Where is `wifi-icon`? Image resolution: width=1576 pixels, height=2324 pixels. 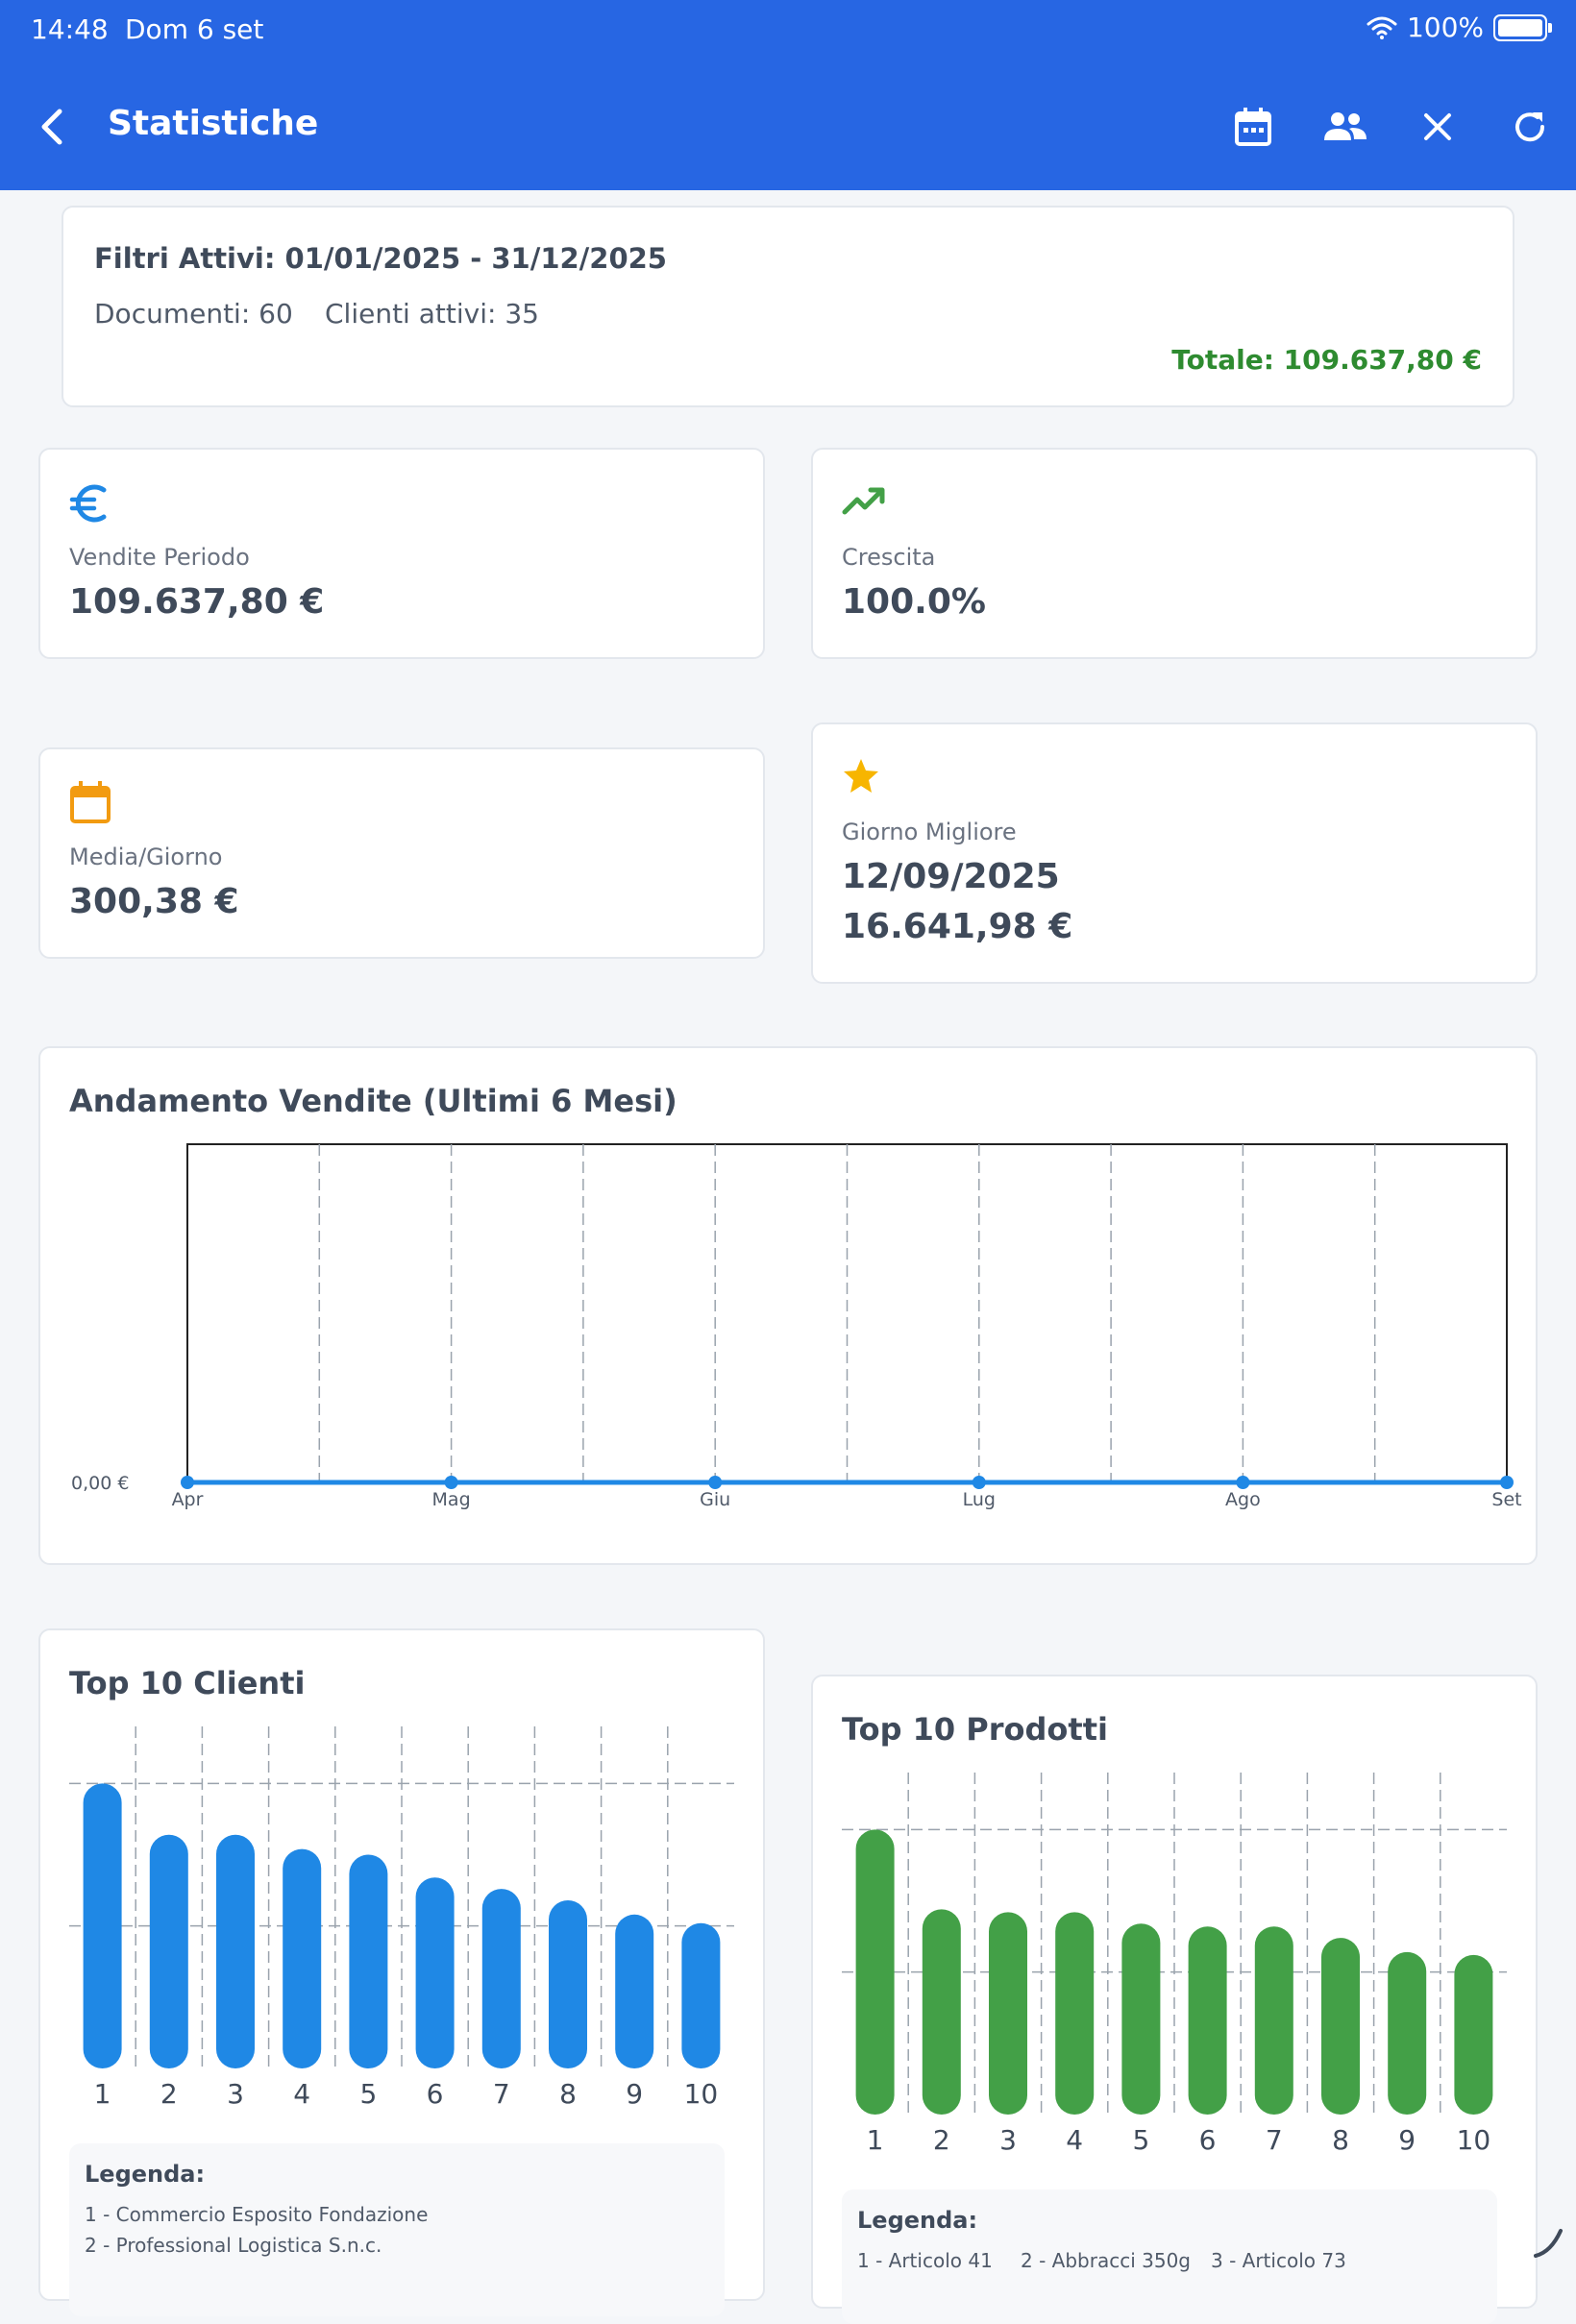
wifi-icon is located at coordinates (1382, 27).